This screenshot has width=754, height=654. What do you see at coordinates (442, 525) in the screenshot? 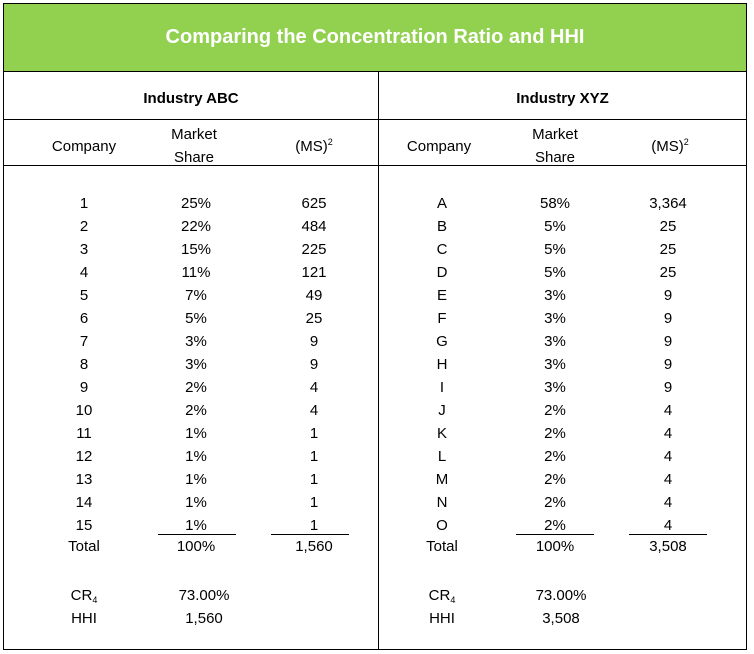
I see `company-cell: O` at bounding box center [442, 525].